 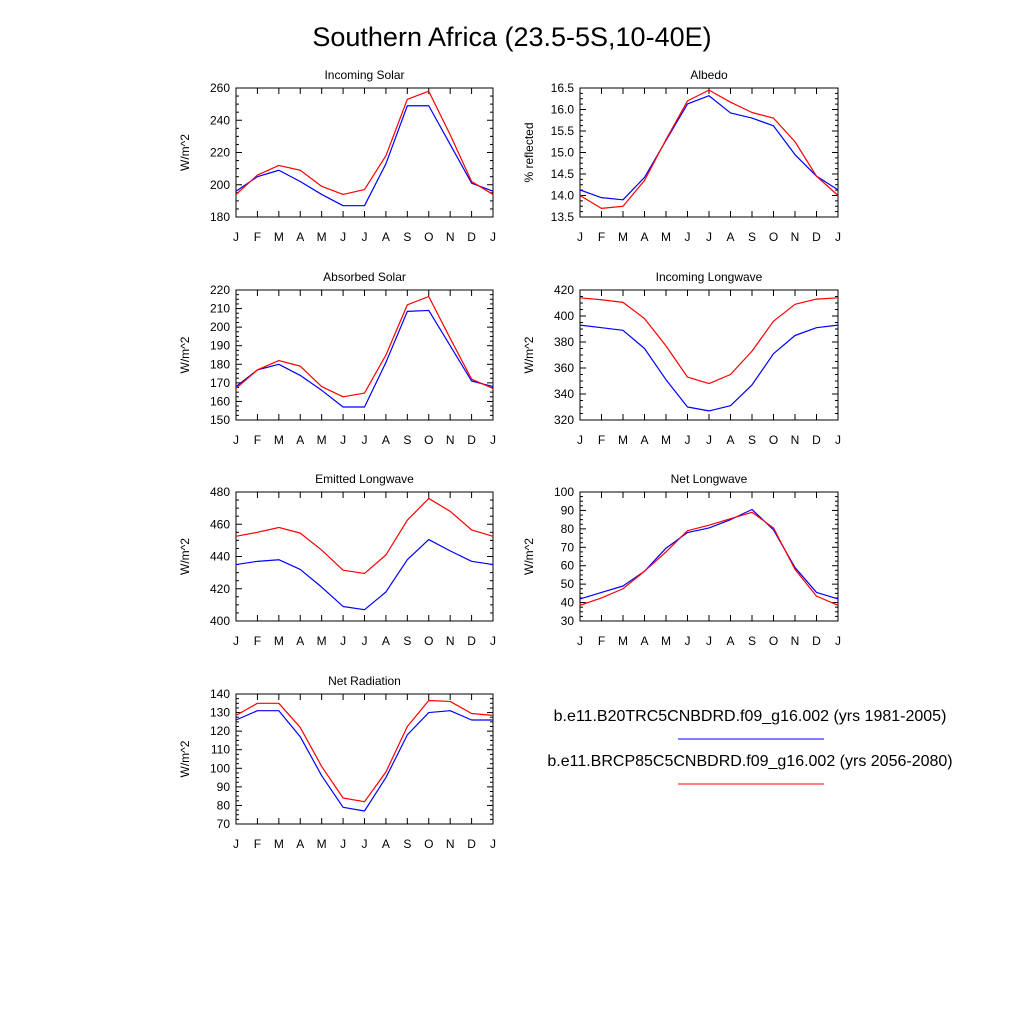 I want to click on net-radiation-ytick-label: 120, so click(x=220, y=731).